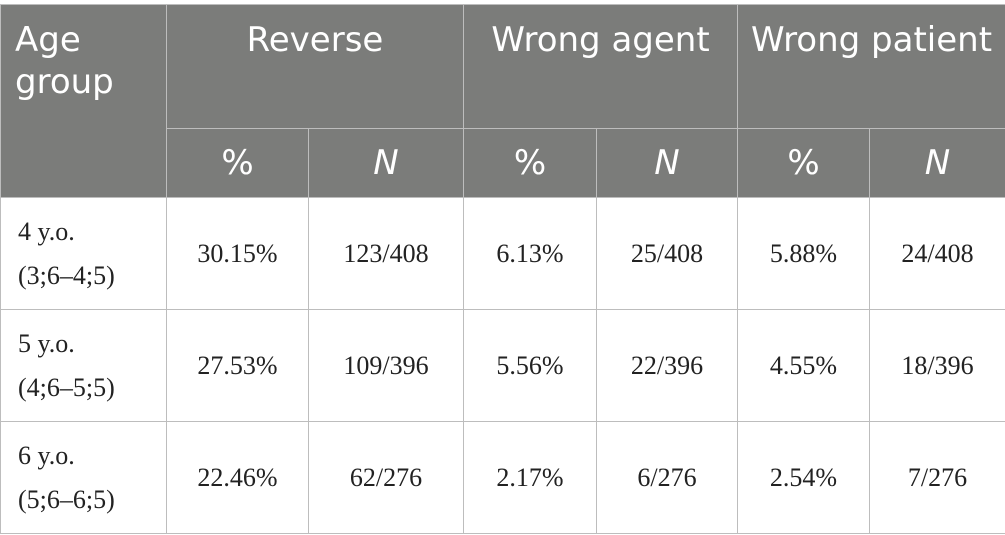  Describe the element at coordinates (937, 253) in the screenshot. I see `wrong-patient-n-cell: 24/408` at that location.